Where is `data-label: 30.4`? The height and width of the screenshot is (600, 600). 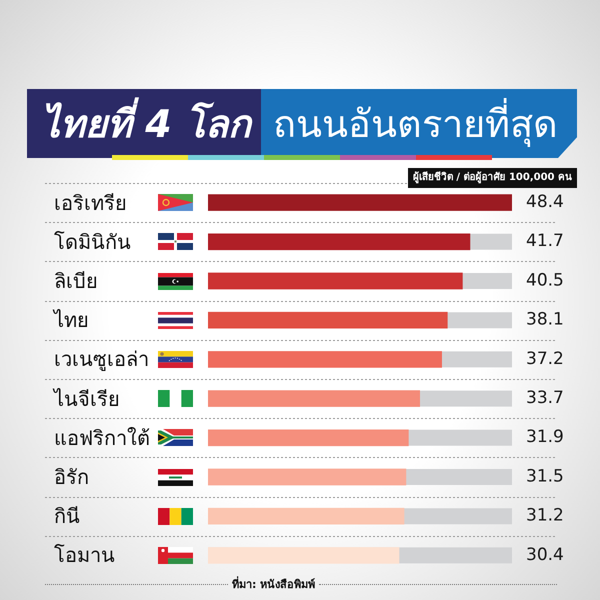 data-label: 30.4 is located at coordinates (545, 554).